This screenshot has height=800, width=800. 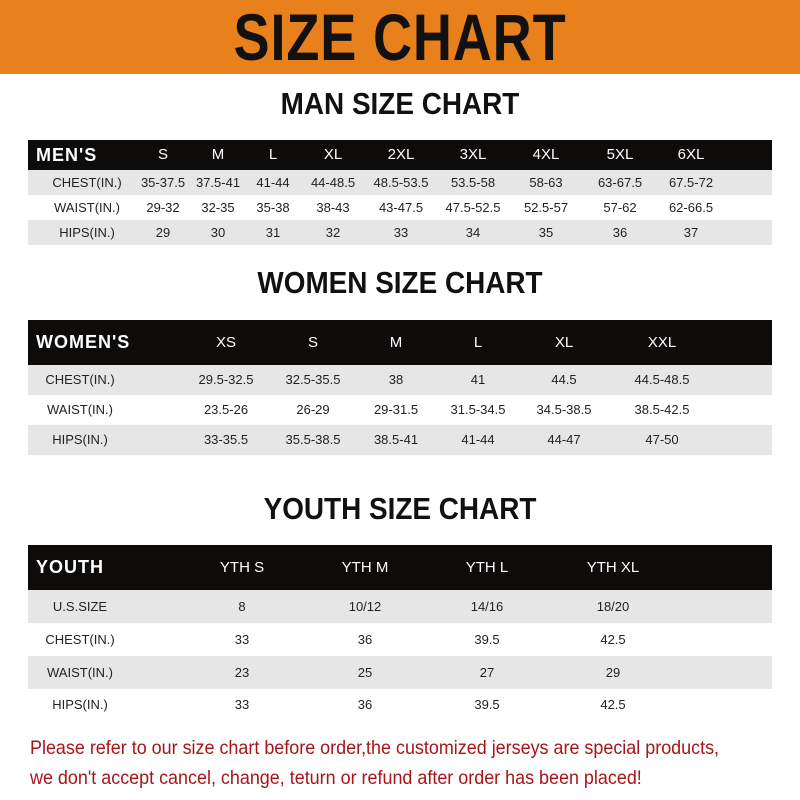 I want to click on measurement-value: 8, so click(x=242, y=606).